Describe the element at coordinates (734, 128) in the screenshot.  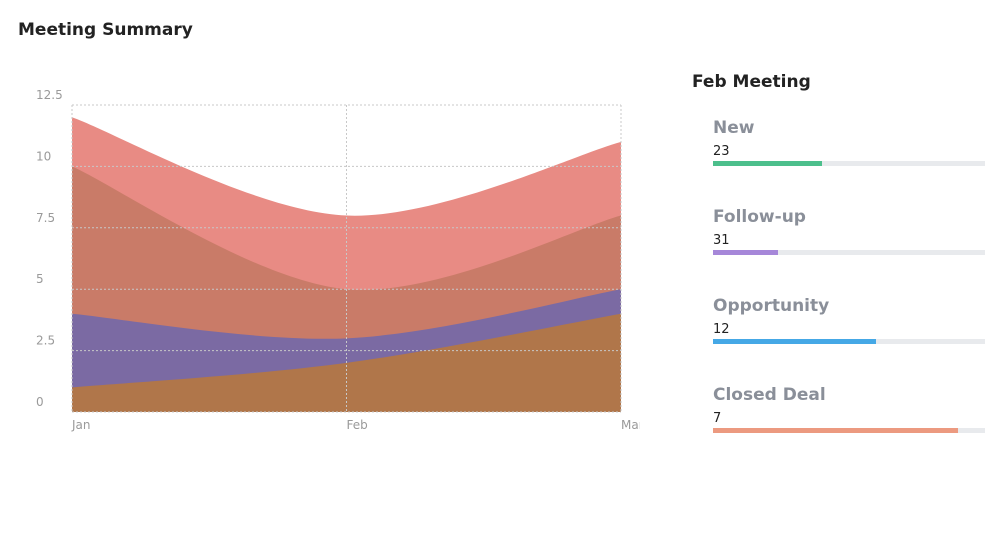
I see `metric-label: New` at that location.